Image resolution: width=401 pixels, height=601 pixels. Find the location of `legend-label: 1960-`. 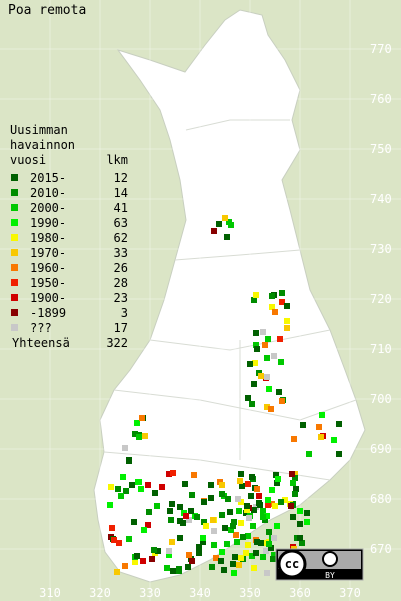

legend-label: 1960- is located at coordinates (48, 268).